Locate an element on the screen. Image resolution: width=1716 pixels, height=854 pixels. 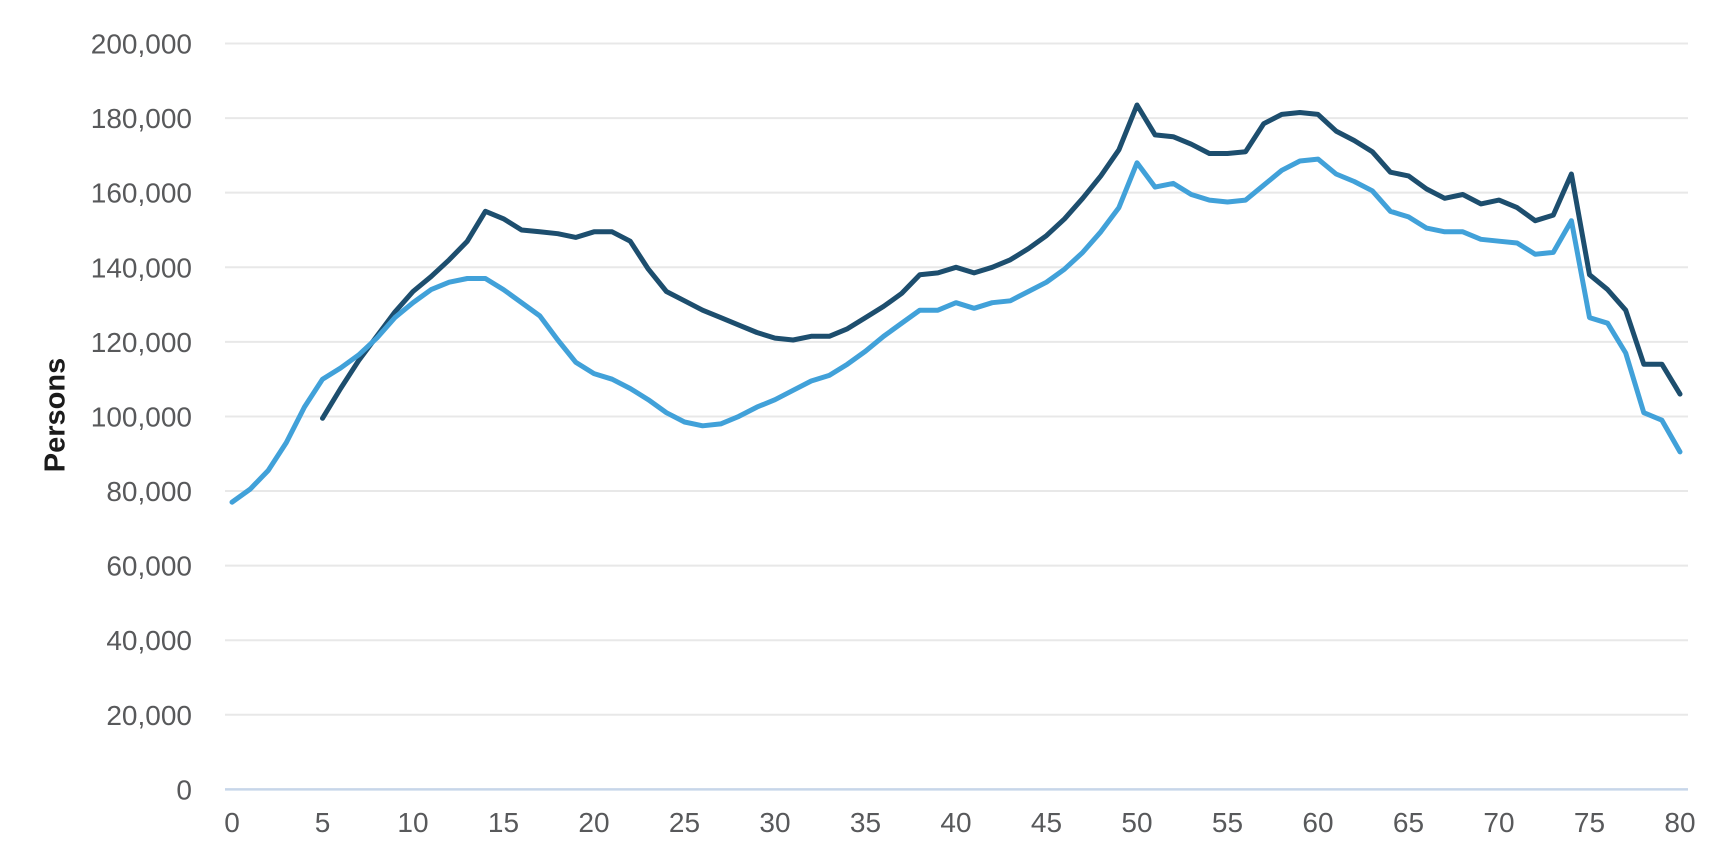
y-tick-label: 40,000 is located at coordinates (149, 640).